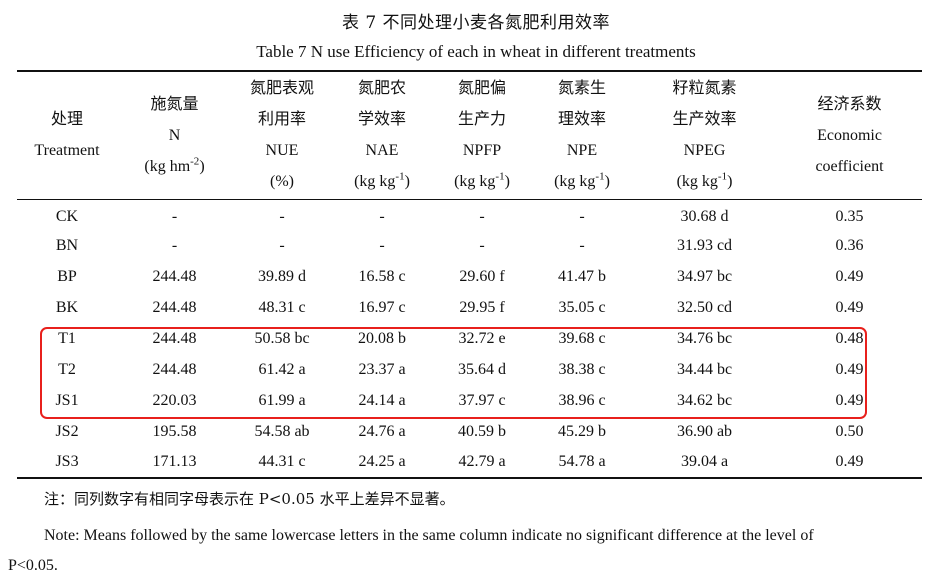 The height and width of the screenshot is (581, 952). Describe the element at coordinates (282, 400) in the screenshot. I see `cell-nue: 61.99 a` at that location.